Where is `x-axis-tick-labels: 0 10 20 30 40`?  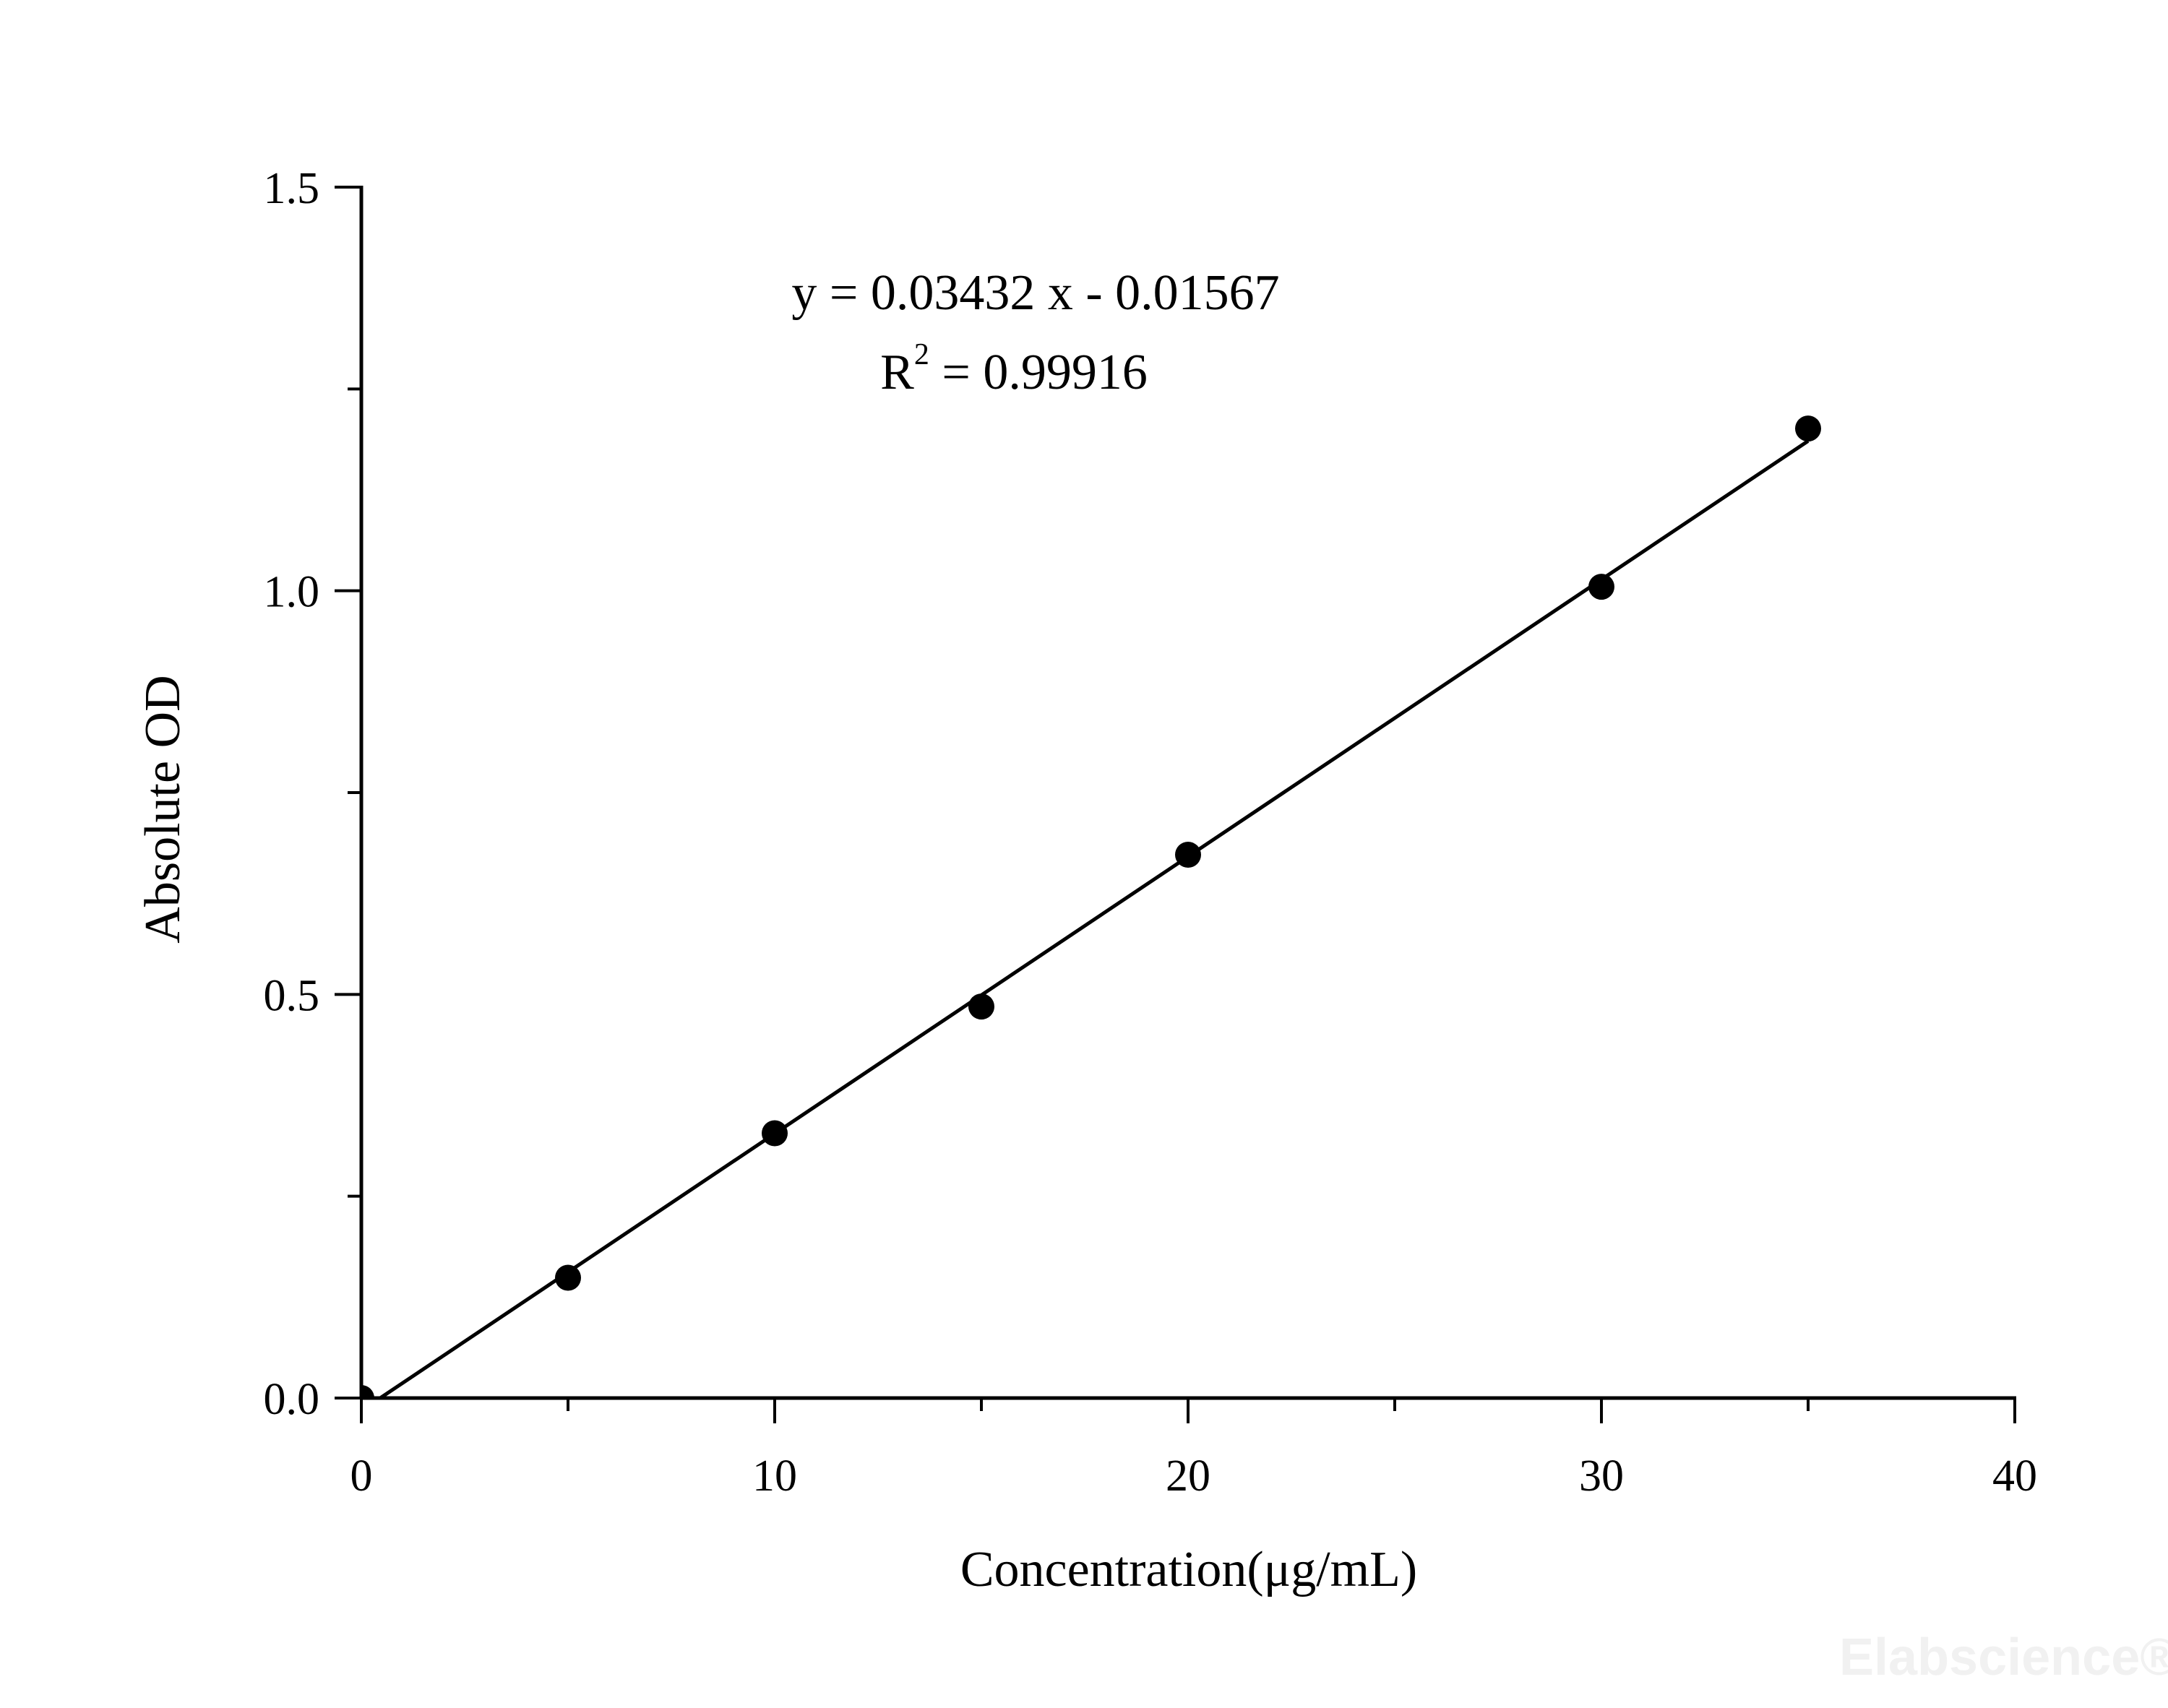 x-axis-tick-labels: 0 10 20 30 40 is located at coordinates (1194, 1476).